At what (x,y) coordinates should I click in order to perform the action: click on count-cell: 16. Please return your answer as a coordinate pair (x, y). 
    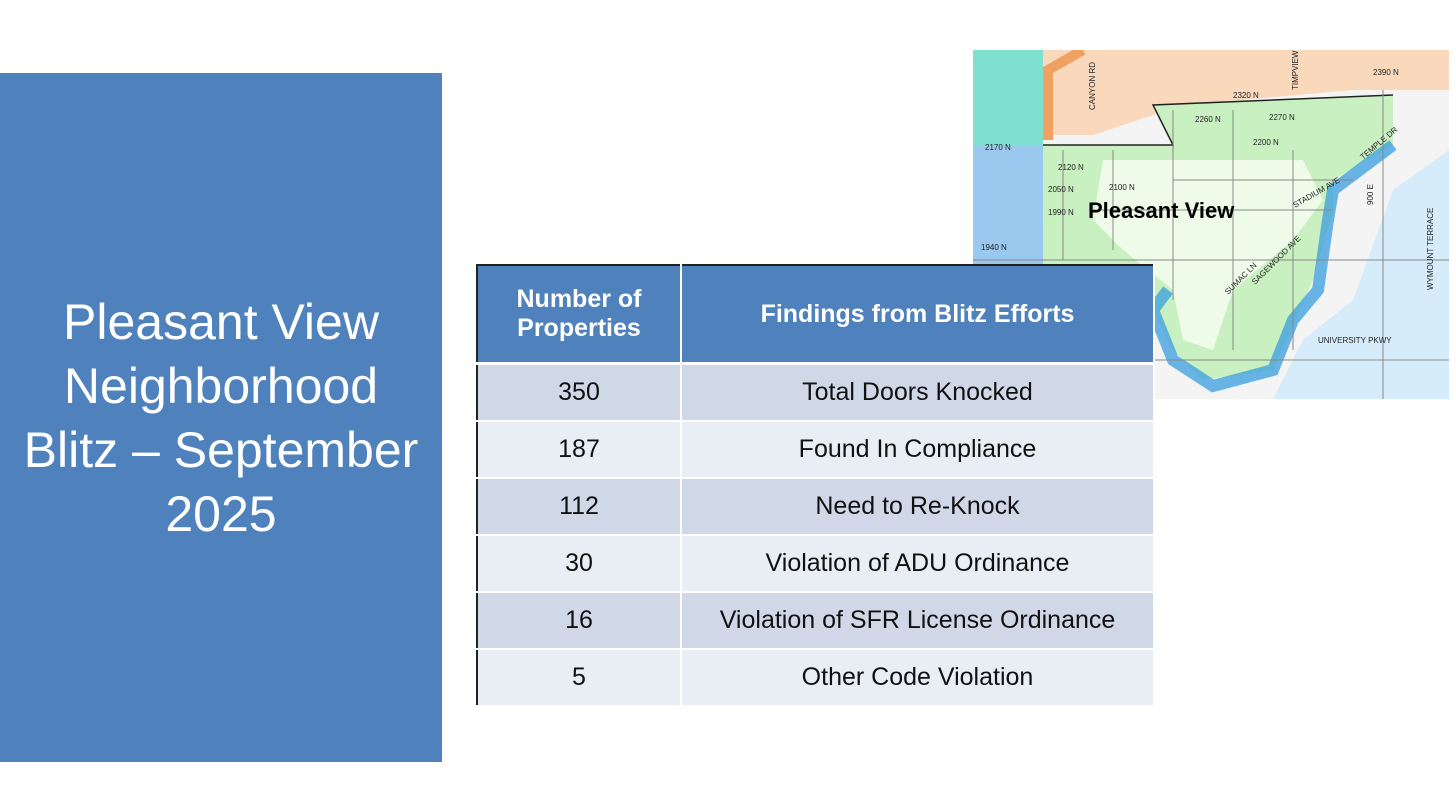
    Looking at the image, I should click on (579, 621).